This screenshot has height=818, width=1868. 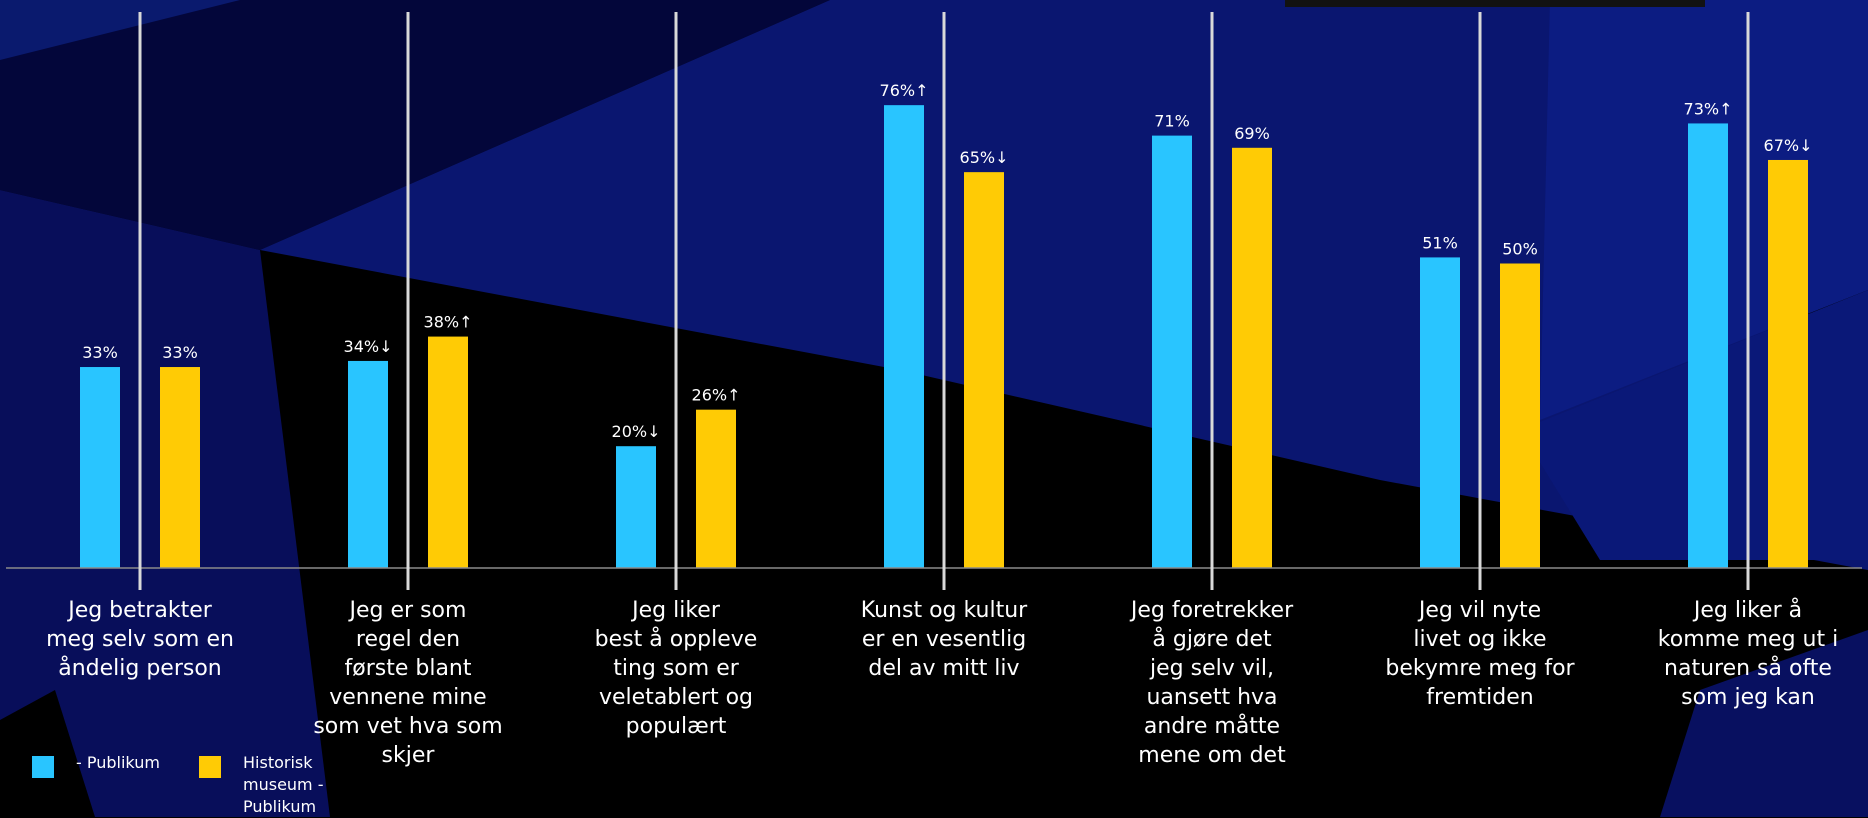 I want to click on data-label: 38%↑, so click(x=448, y=322).